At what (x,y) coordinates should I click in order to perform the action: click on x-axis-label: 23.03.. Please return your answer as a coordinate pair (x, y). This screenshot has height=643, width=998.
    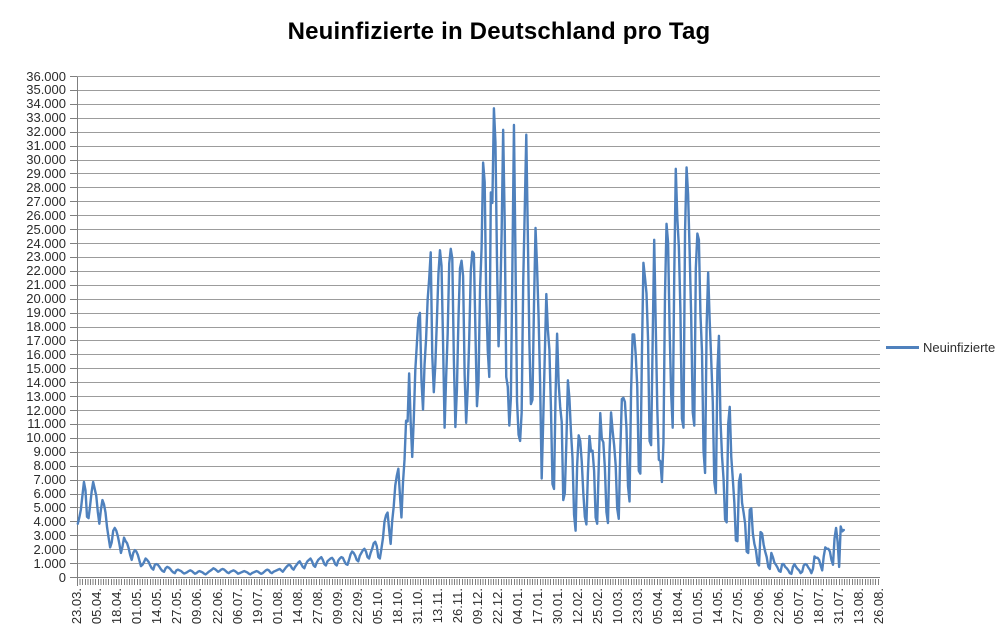
    Looking at the image, I should click on (77, 606).